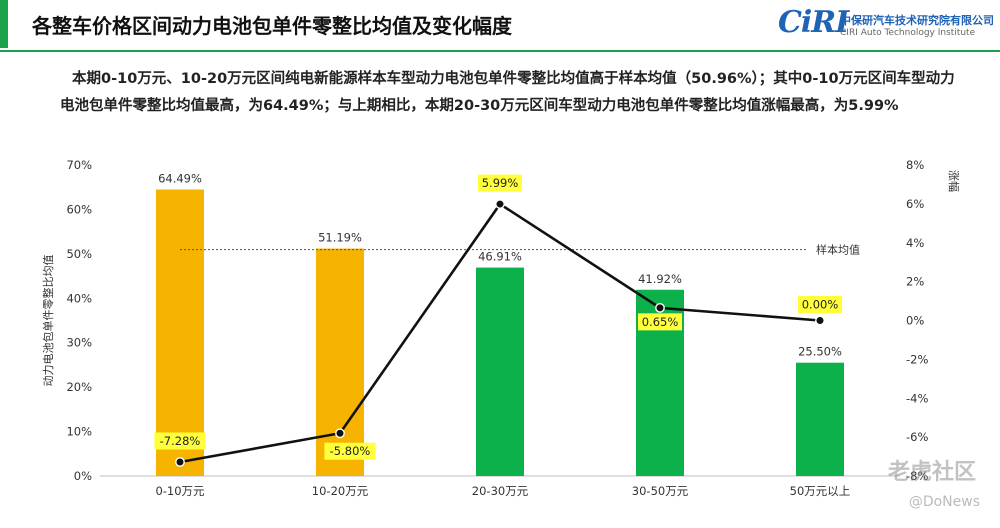  What do you see at coordinates (79, 432) in the screenshot?
I see `y-tick-label: 10%` at bounding box center [79, 432].